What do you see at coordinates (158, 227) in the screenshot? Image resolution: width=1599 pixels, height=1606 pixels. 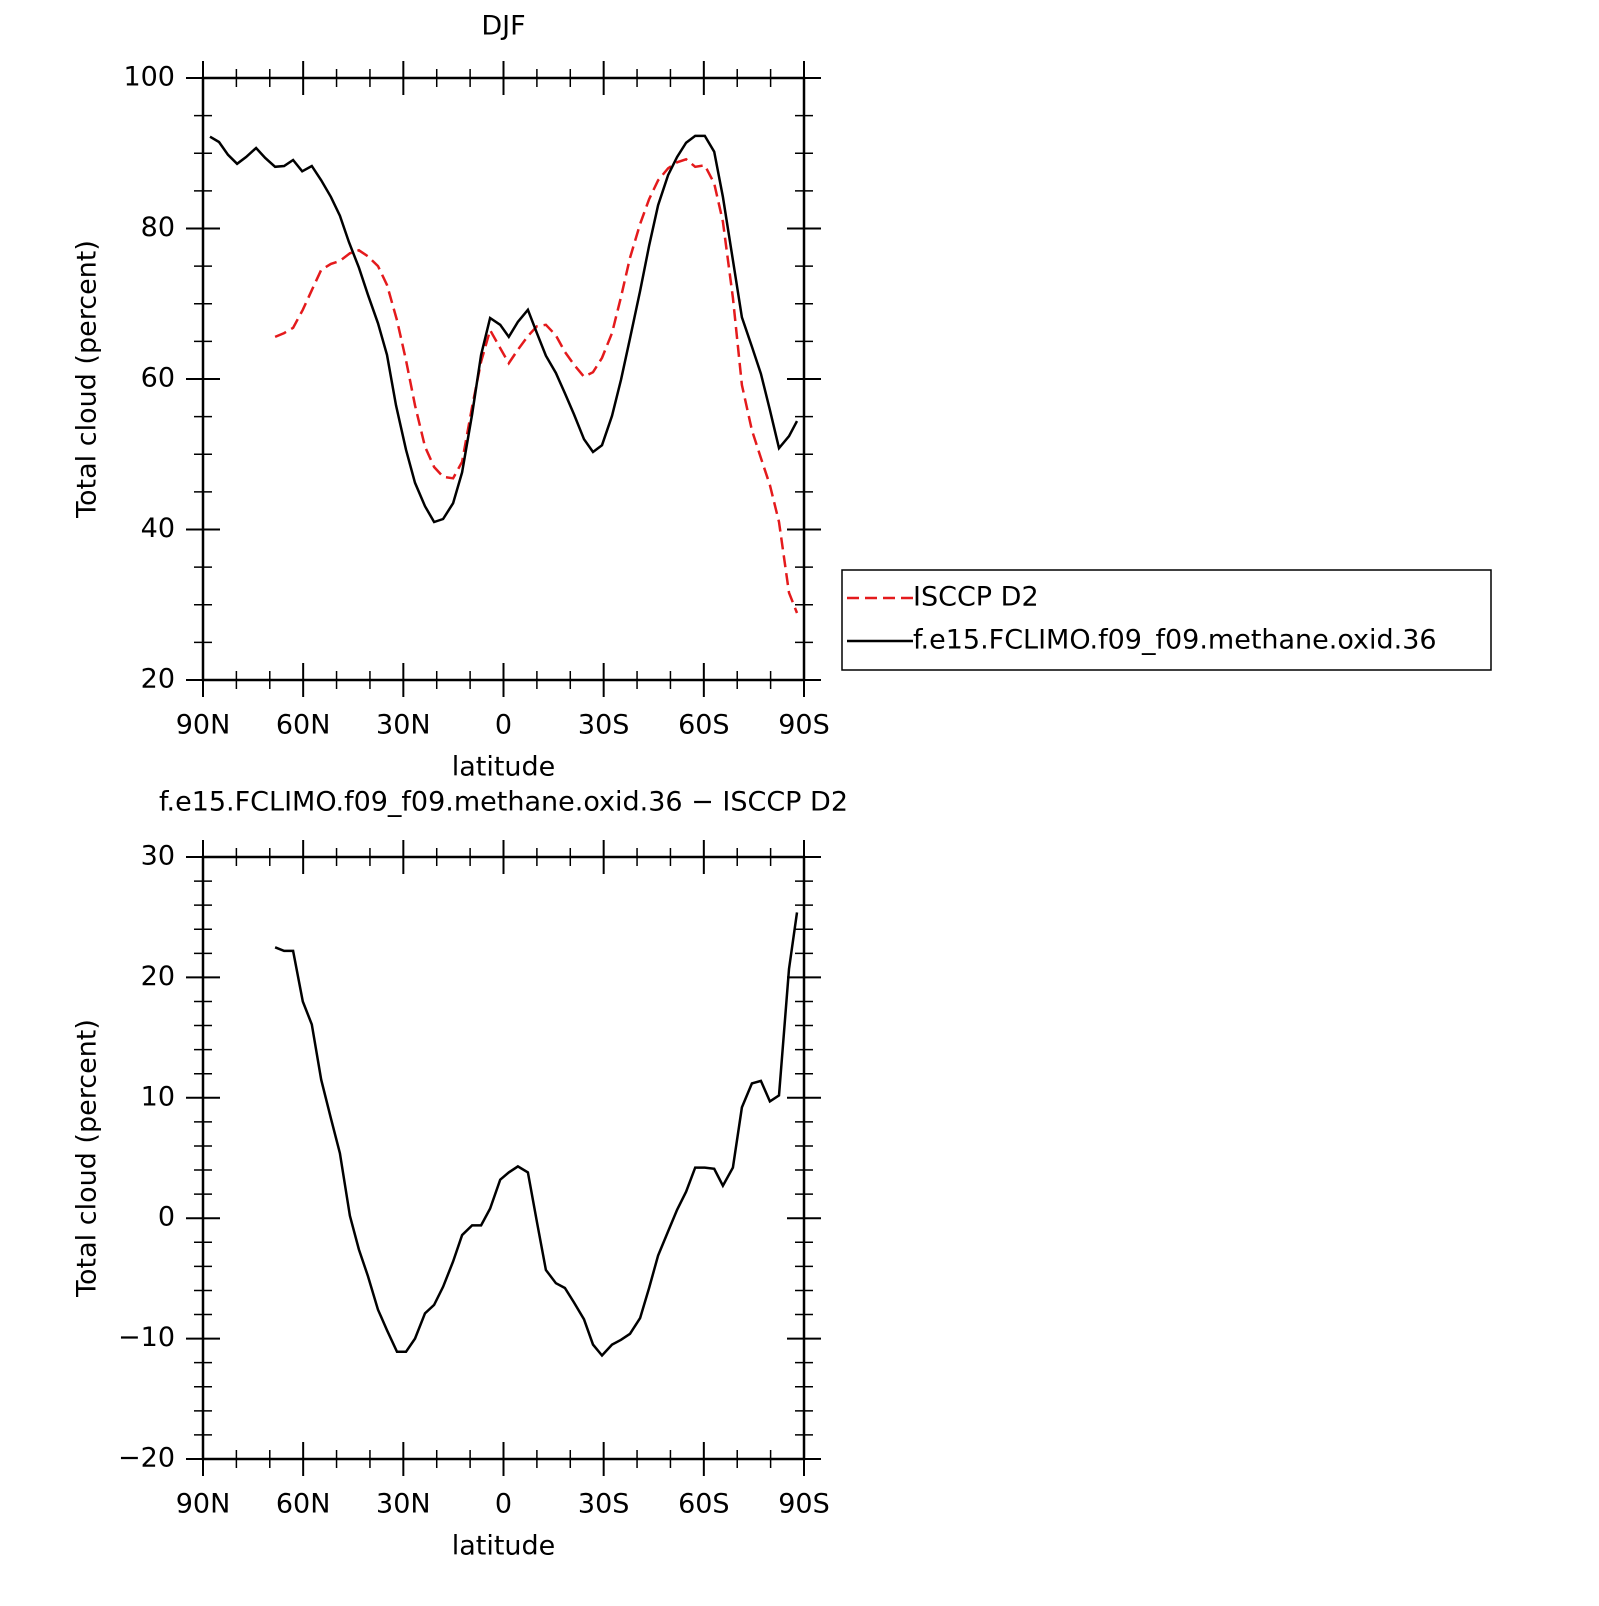 I see `y-tick-label: 80` at bounding box center [158, 227].